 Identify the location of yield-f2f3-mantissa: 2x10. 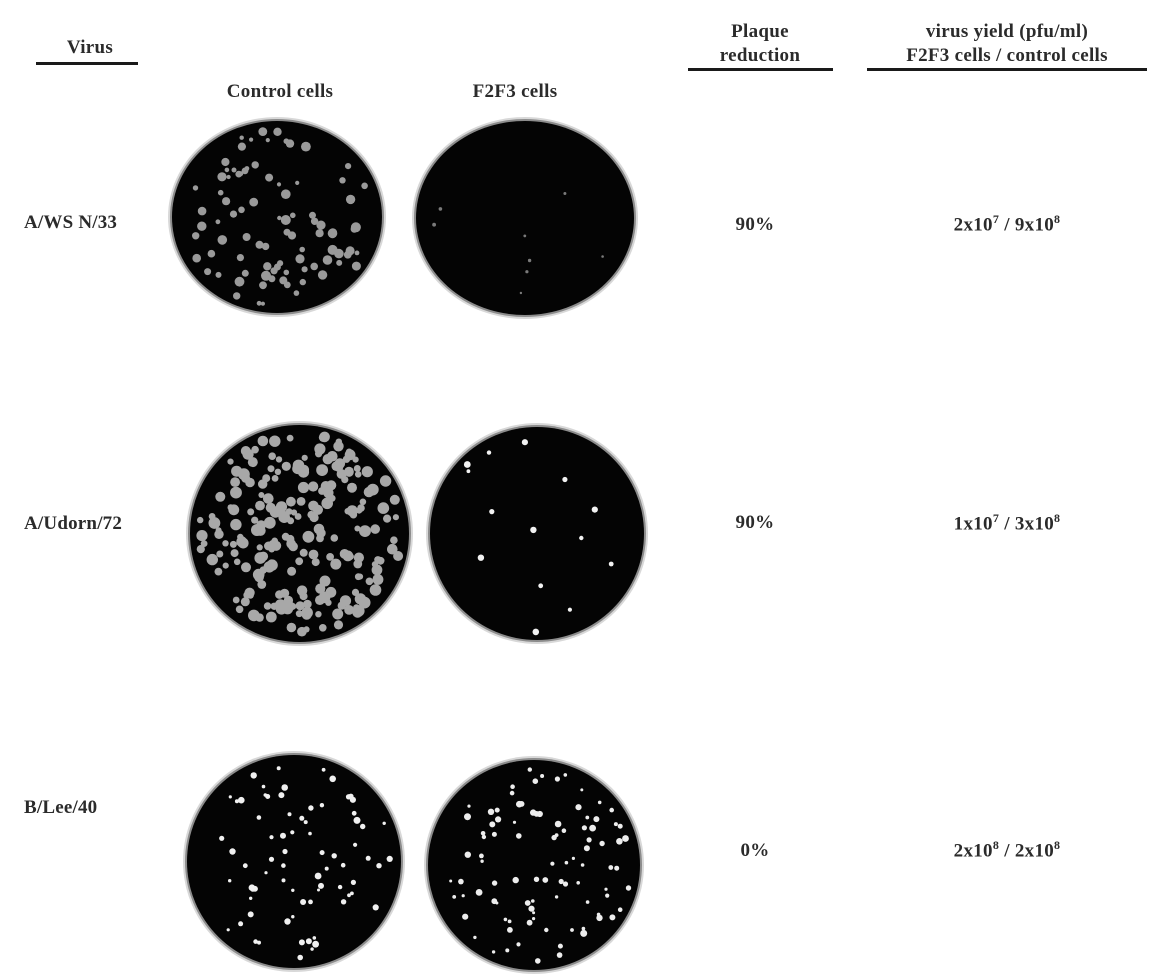
(973, 225).